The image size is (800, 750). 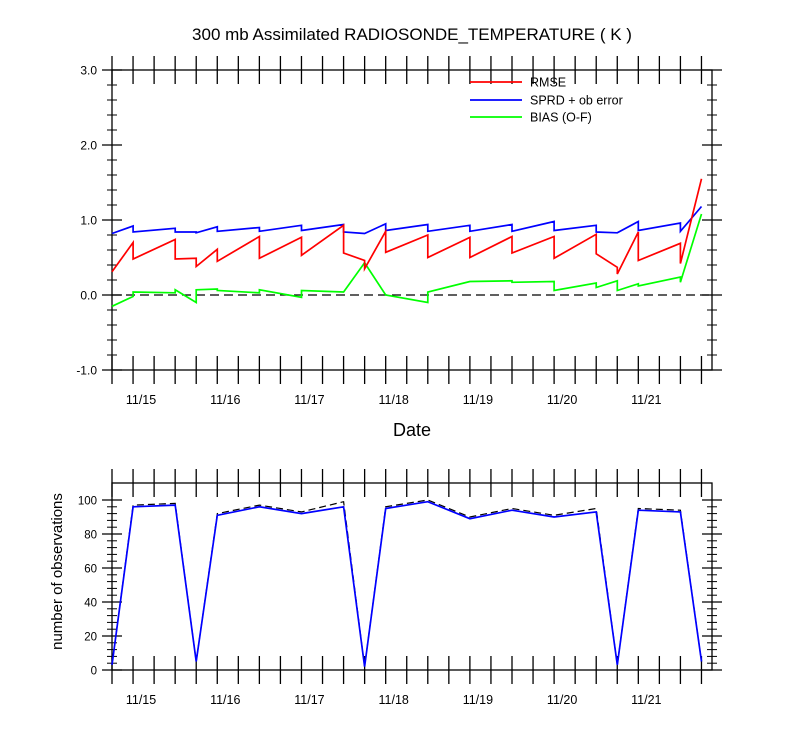 What do you see at coordinates (88, 71) in the screenshot?
I see `y-tick-label: 3.0` at bounding box center [88, 71].